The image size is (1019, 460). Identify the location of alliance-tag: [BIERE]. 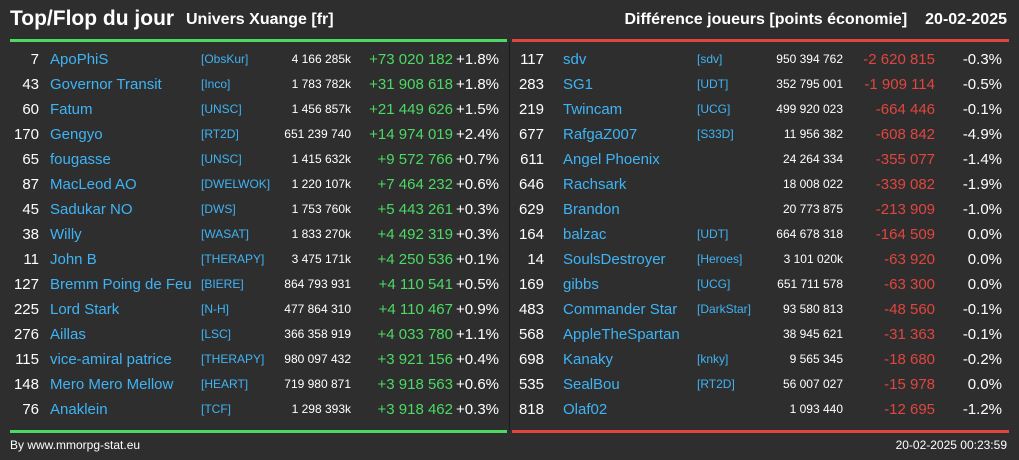
(222, 284).